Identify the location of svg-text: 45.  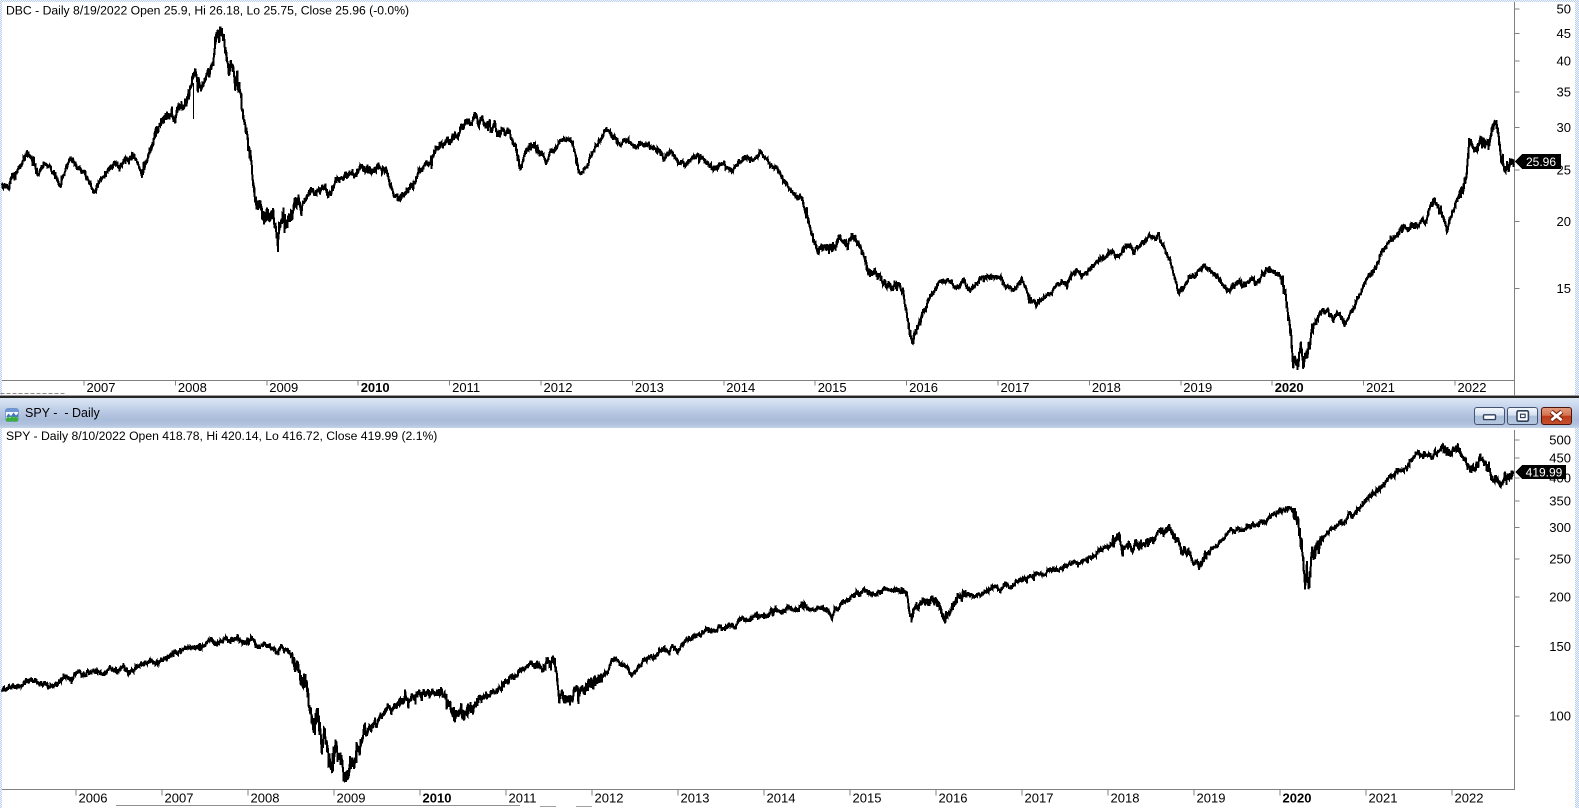
(1564, 33).